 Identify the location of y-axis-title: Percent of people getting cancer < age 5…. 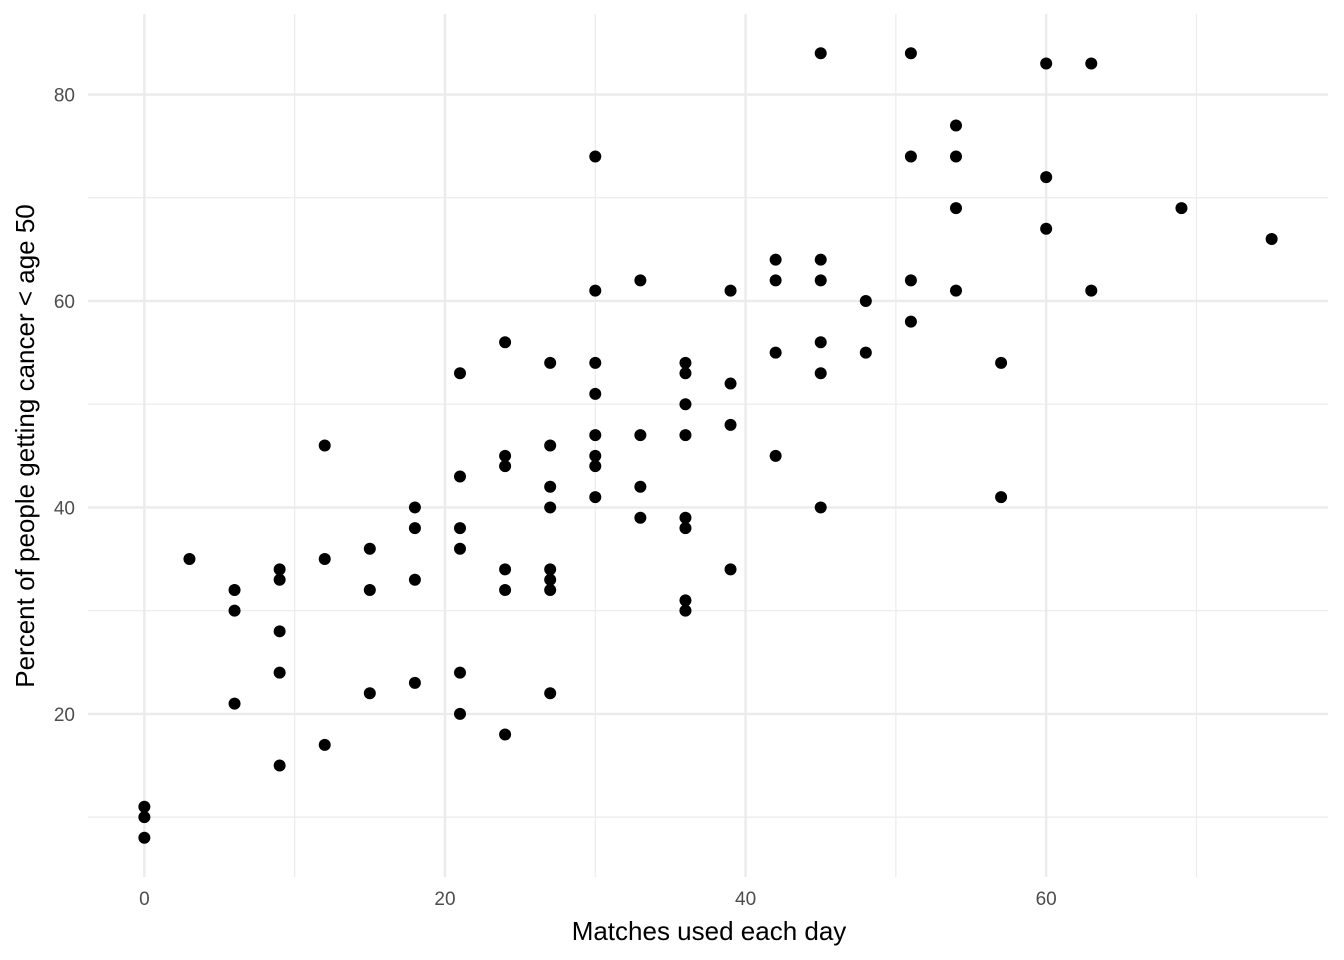
(25, 446).